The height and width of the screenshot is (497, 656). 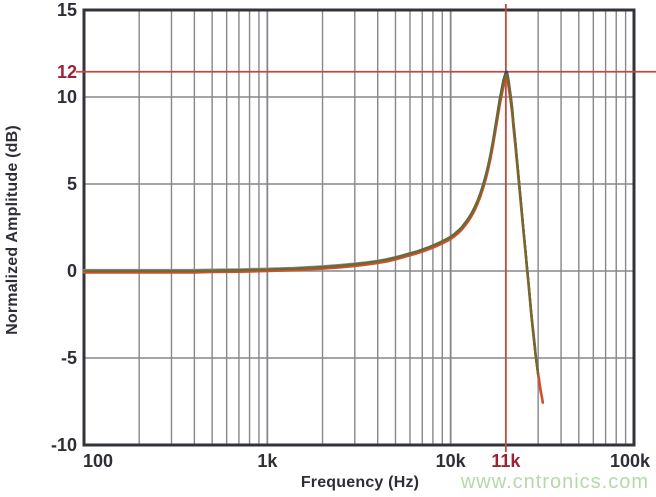 What do you see at coordinates (451, 461) in the screenshot?
I see `x-tick-label: 10k` at bounding box center [451, 461].